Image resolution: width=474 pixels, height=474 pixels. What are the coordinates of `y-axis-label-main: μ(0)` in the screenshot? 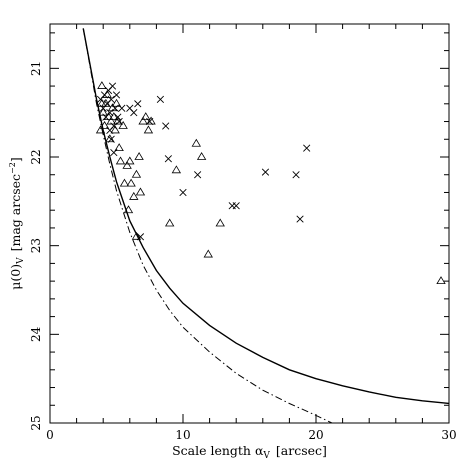 It's located at (15, 277).